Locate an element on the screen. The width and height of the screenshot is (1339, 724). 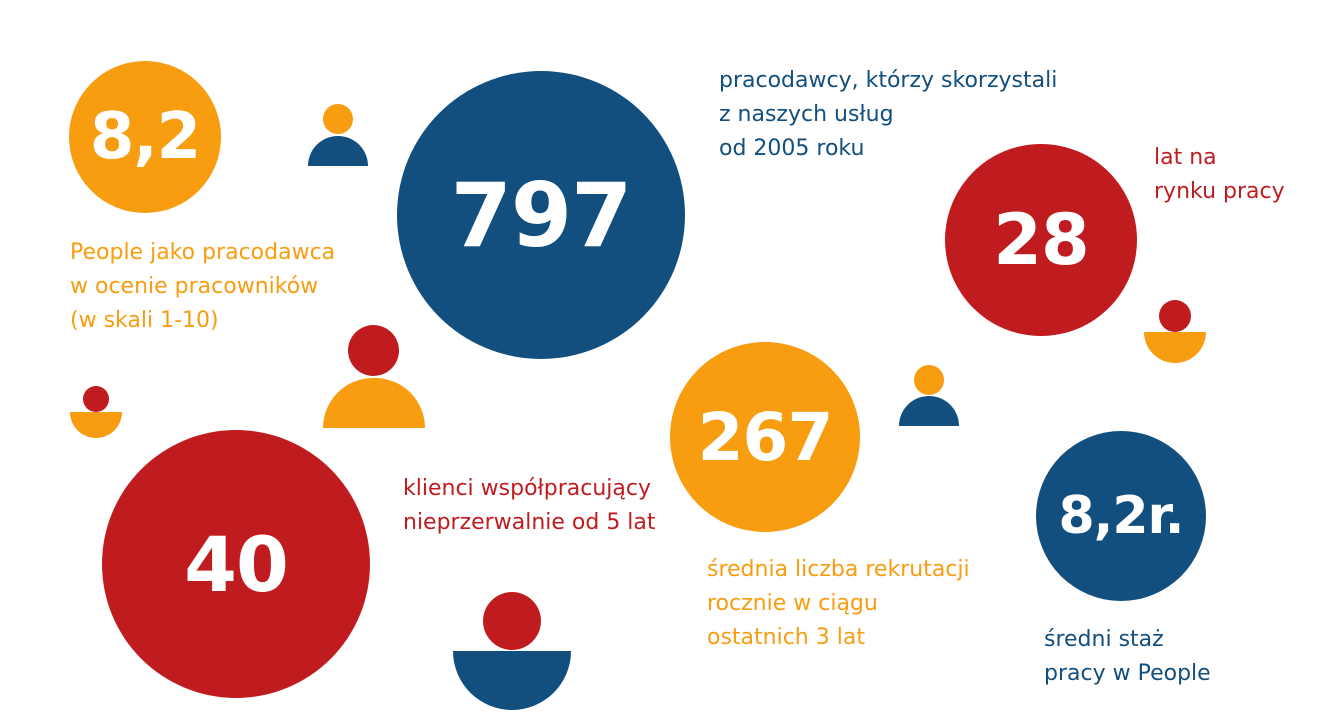
stat-value-tenure: 8,2r. is located at coordinates (1121, 516).